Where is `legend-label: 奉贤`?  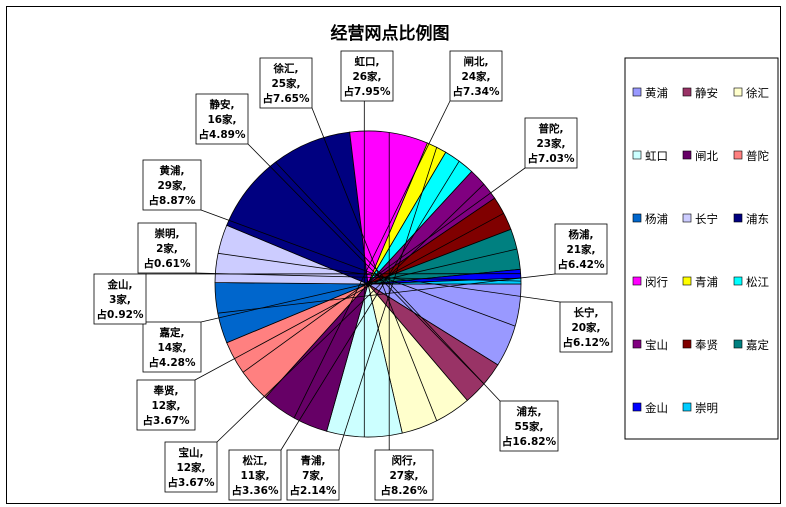
legend-label: 奉贤 is located at coordinates (706, 345).